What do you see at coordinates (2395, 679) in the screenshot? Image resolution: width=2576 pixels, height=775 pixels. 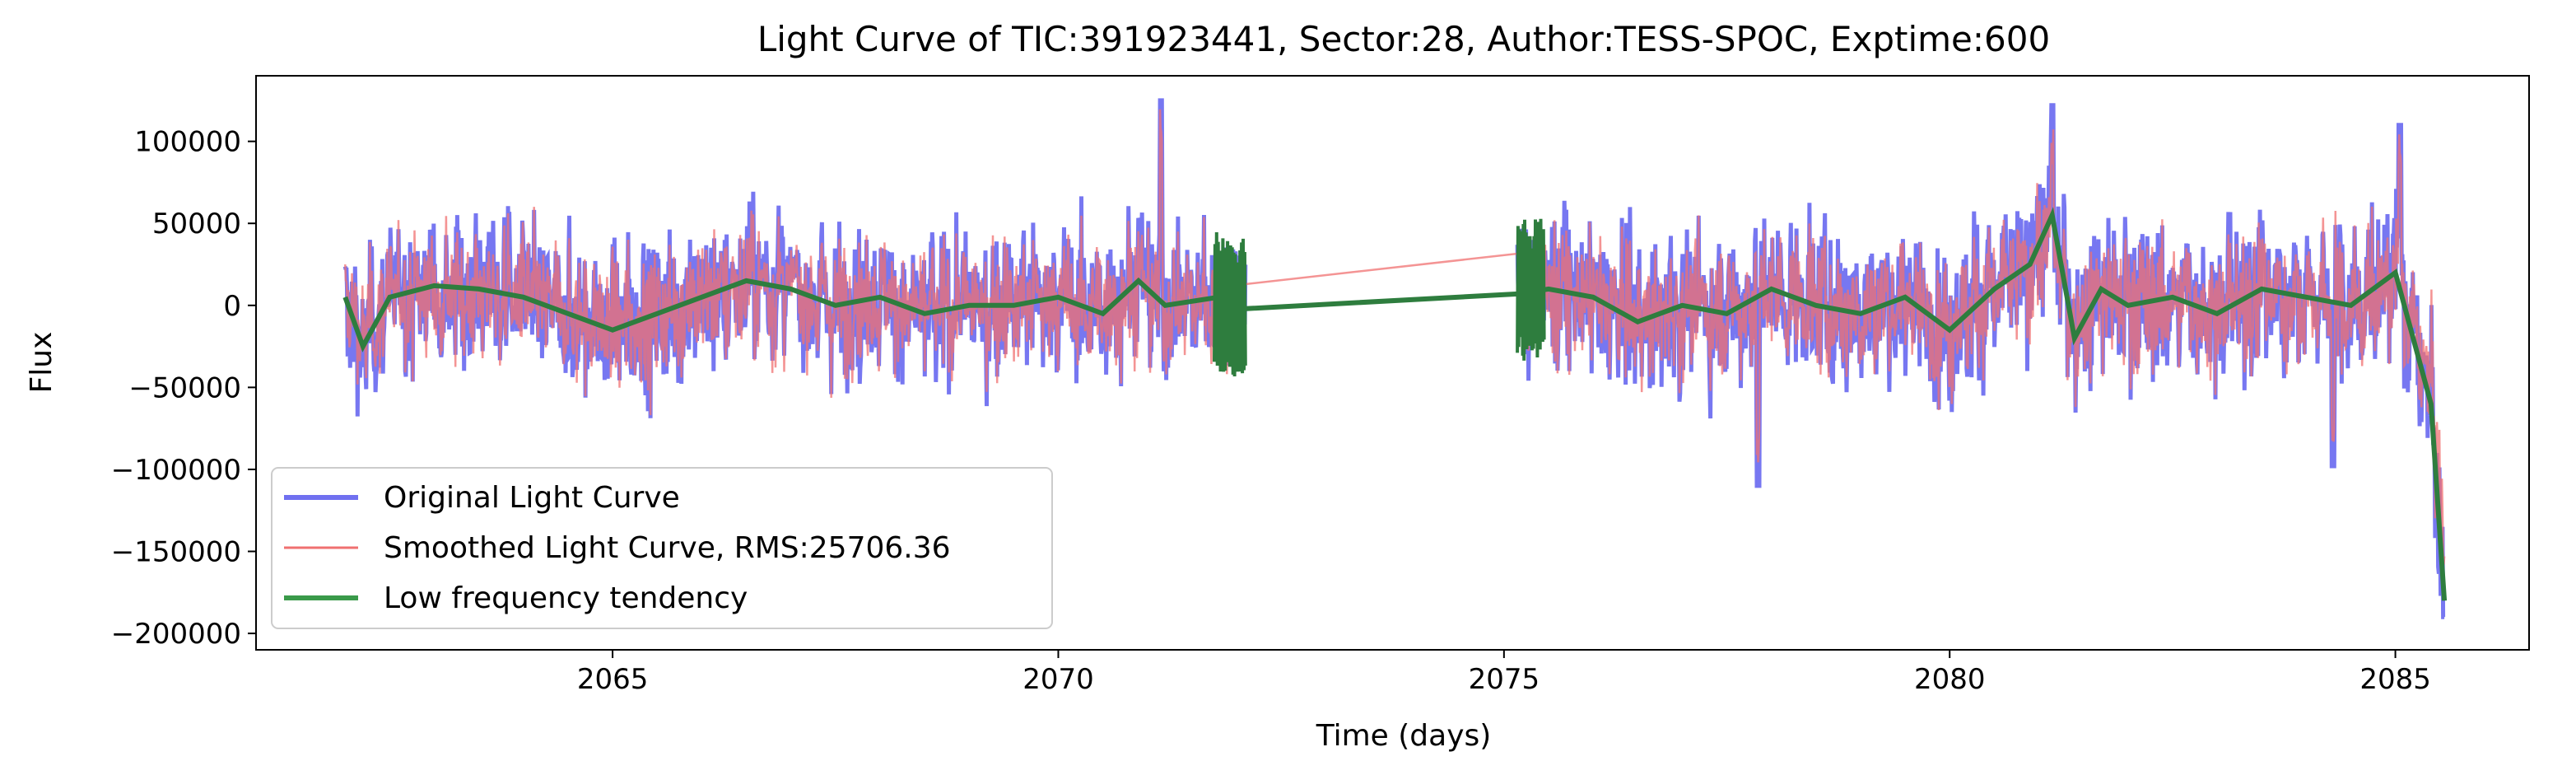 I see `x-tick-label: 2085` at bounding box center [2395, 679].